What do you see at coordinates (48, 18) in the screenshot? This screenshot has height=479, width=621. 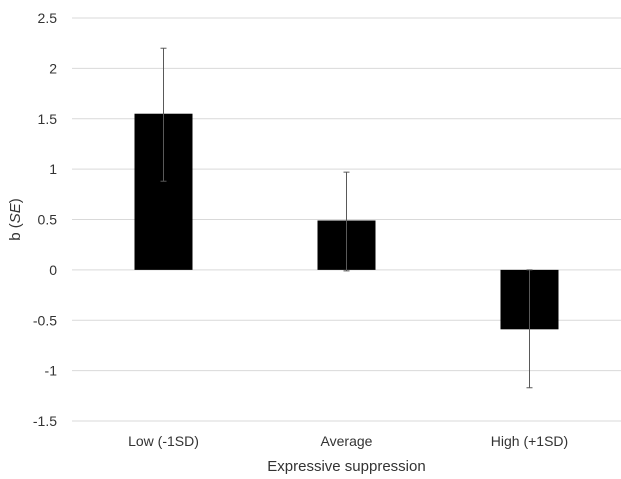 I see `y-tick-label: 2.5` at bounding box center [48, 18].